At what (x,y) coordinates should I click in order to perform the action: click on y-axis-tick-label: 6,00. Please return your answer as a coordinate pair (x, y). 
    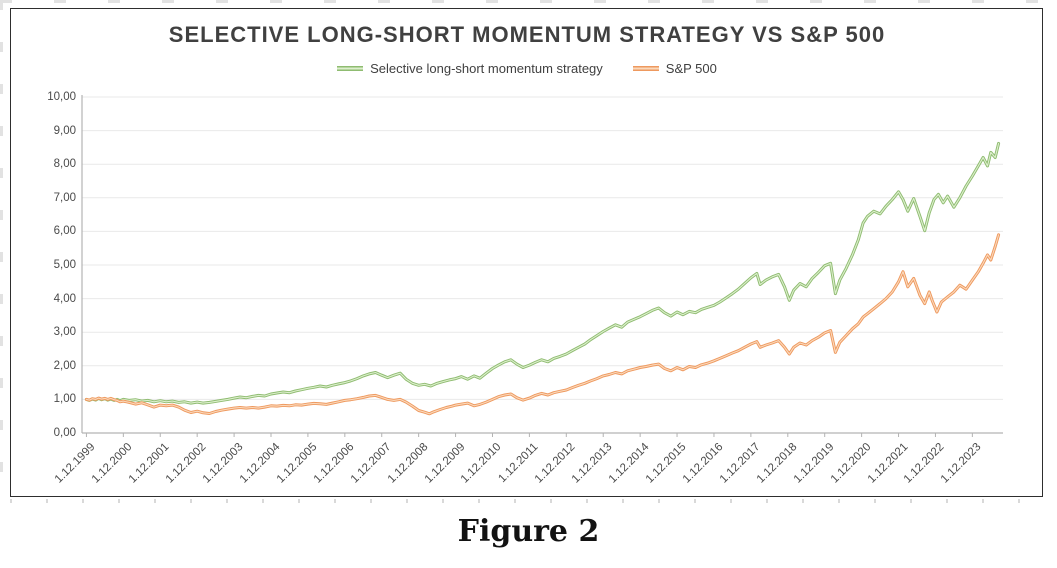
    Looking at the image, I should click on (64, 231).